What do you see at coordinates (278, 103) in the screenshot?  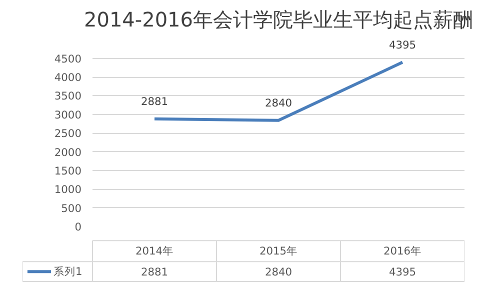 I see `data-label: 2840` at bounding box center [278, 103].